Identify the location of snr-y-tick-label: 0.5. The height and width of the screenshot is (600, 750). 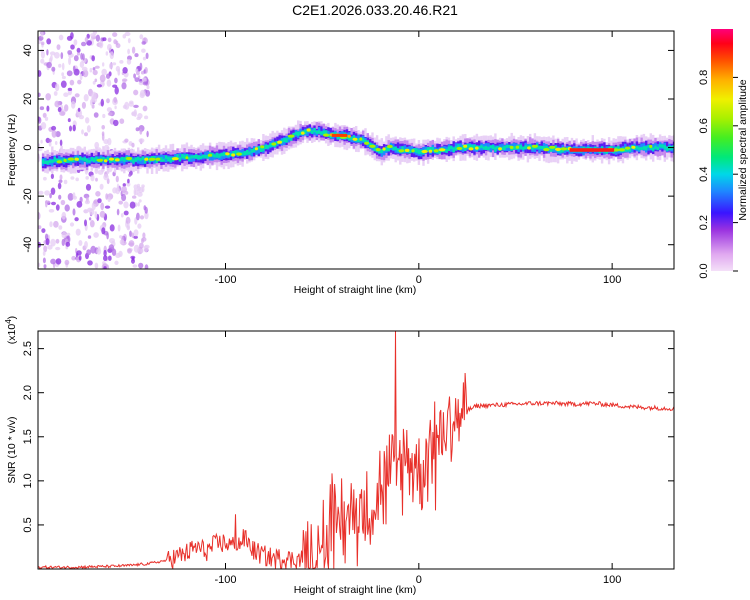
(28, 524).